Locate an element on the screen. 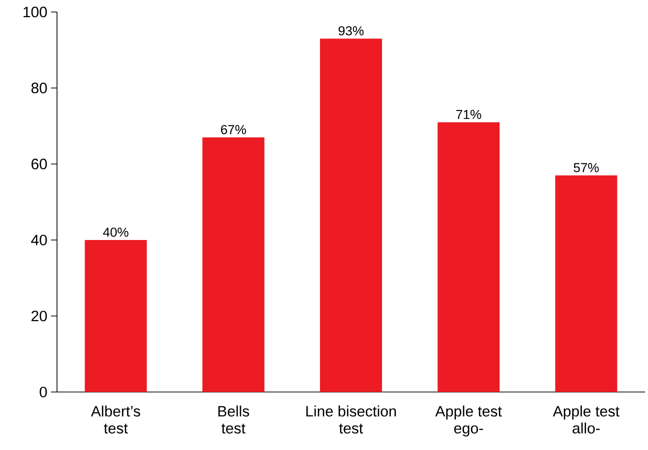  x-tick-label: Albert’s test is located at coordinates (115, 420).